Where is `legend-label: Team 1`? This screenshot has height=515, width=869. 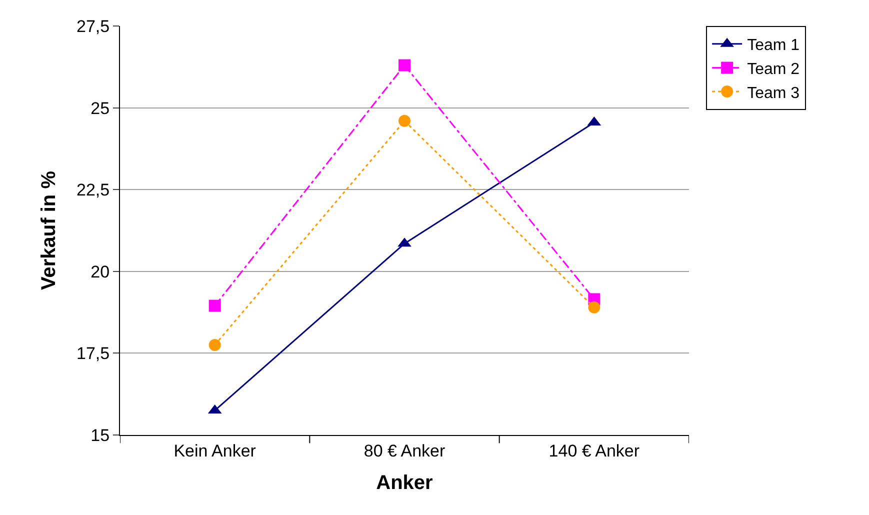 legend-label: Team 1 is located at coordinates (773, 45).